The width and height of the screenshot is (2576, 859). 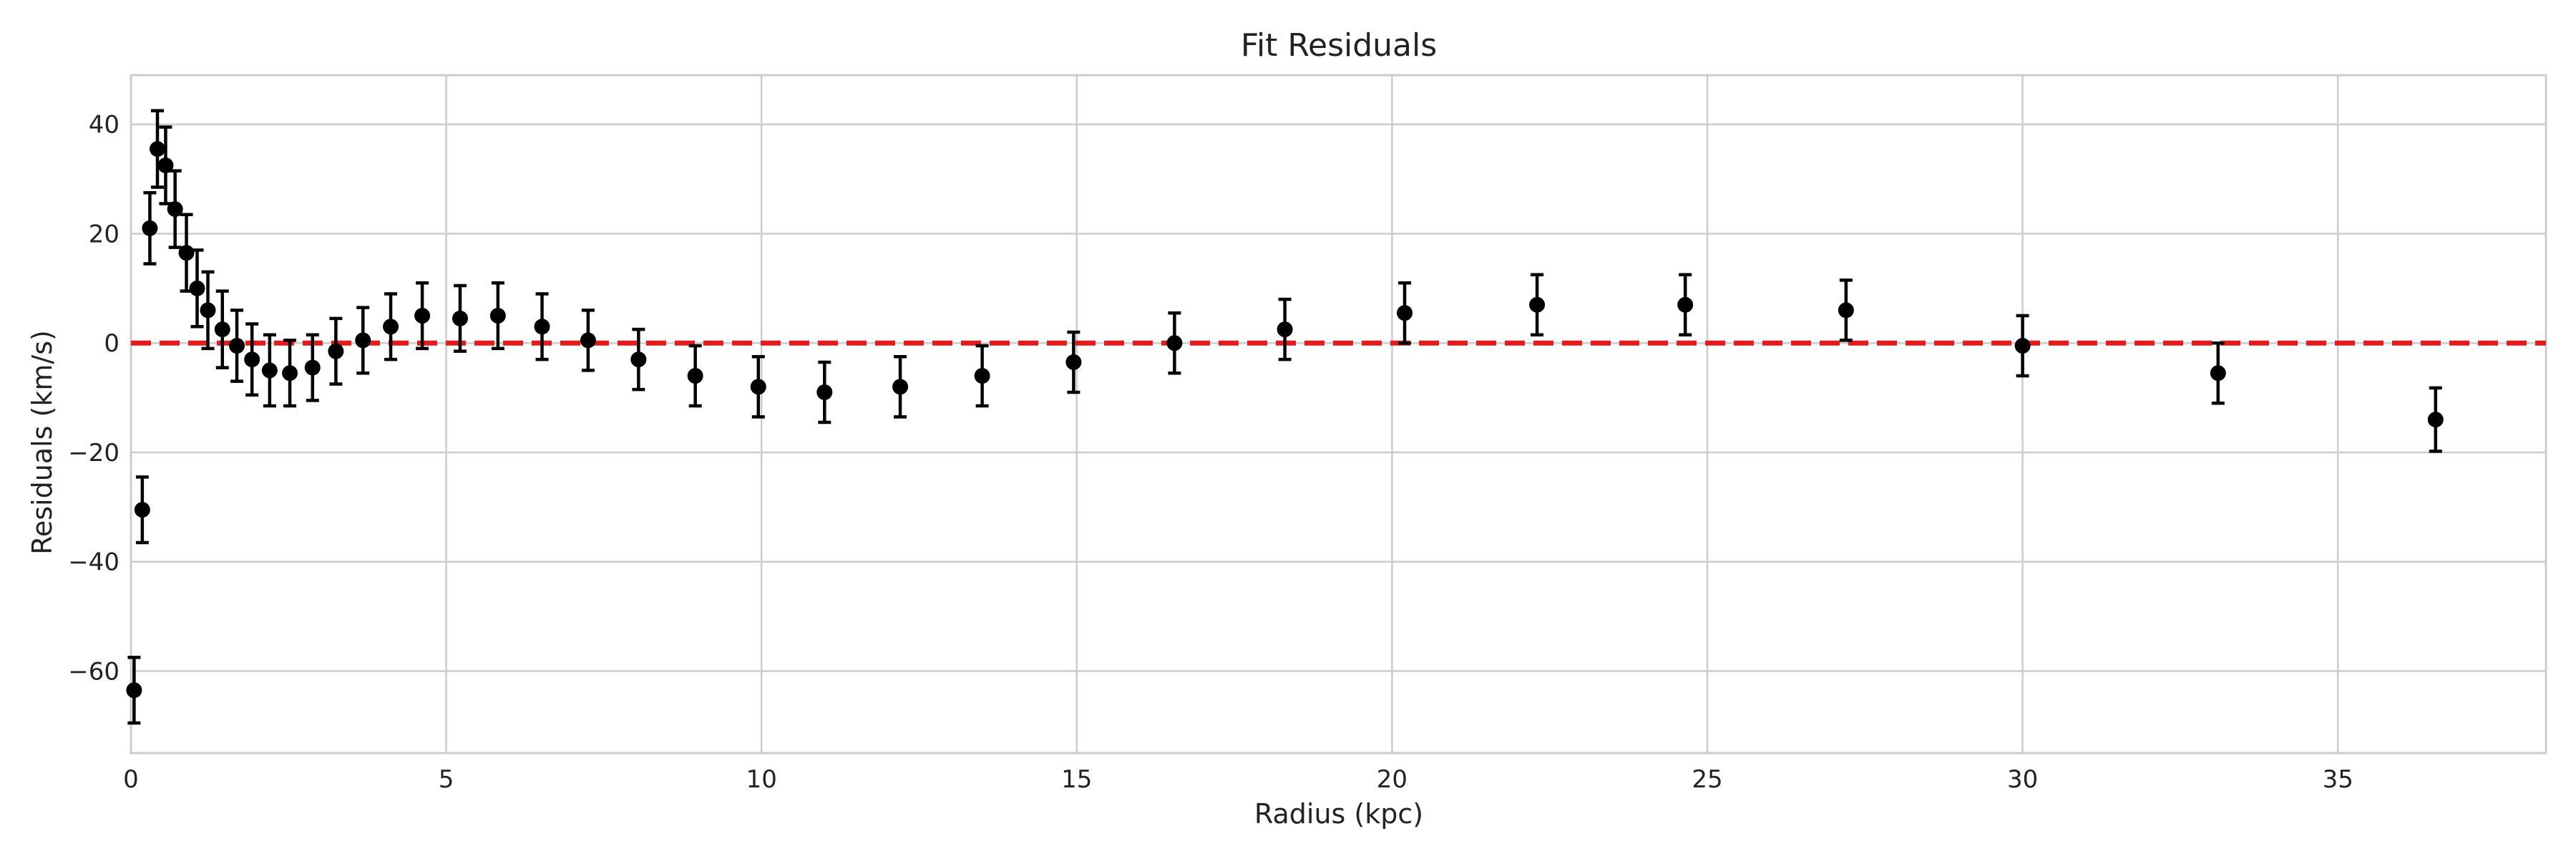 What do you see at coordinates (446, 779) in the screenshot?
I see `x-tick-label: 5` at bounding box center [446, 779].